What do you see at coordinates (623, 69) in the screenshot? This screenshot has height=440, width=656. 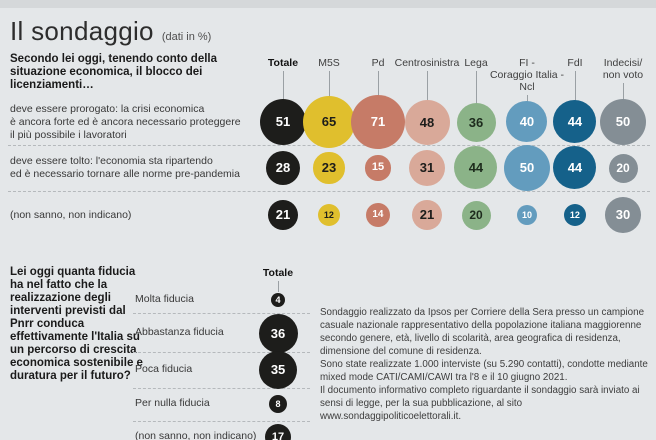 I see `column-header: Indecisi/ non voto` at bounding box center [623, 69].